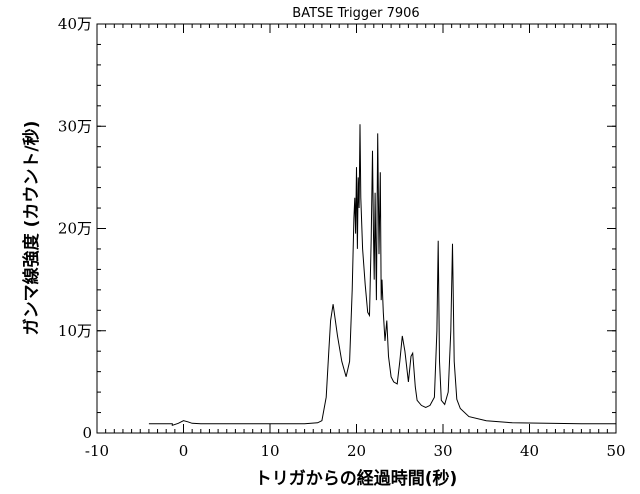 The image size is (640, 494). I want to click on x-tick-label: 20, so click(356, 451).